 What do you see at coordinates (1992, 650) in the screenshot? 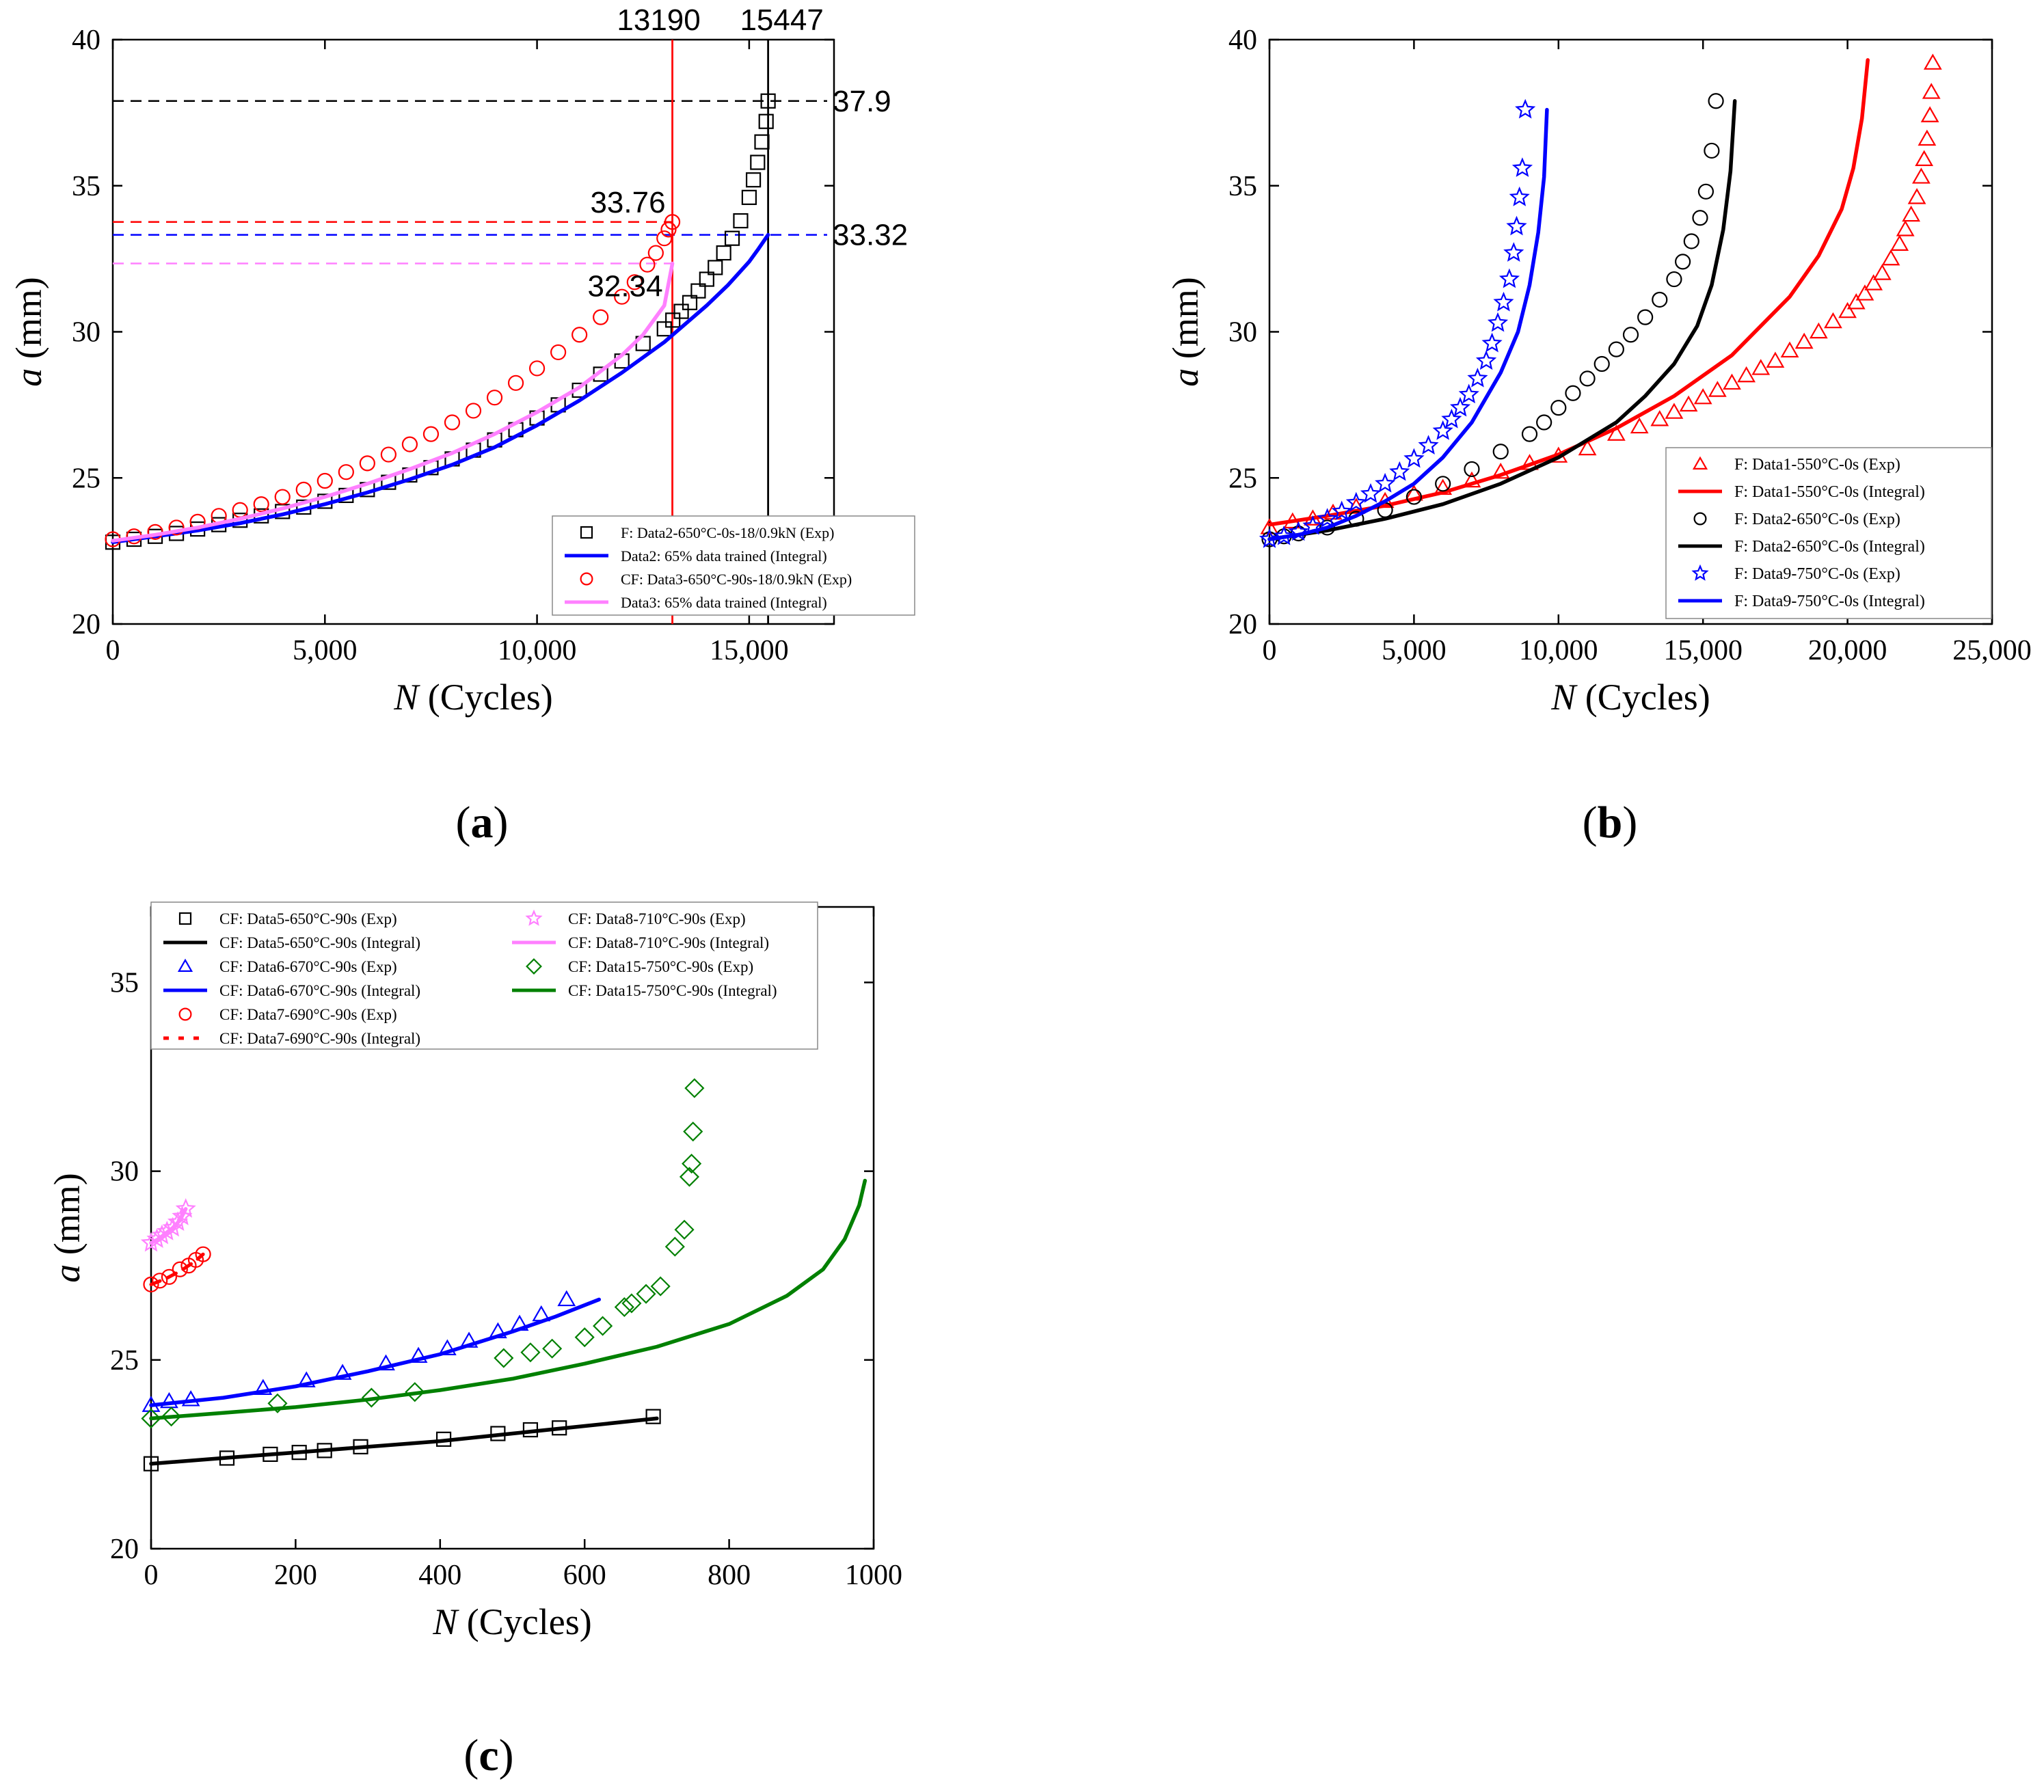
I see `x-tick-label: 25,000` at bounding box center [1992, 650].